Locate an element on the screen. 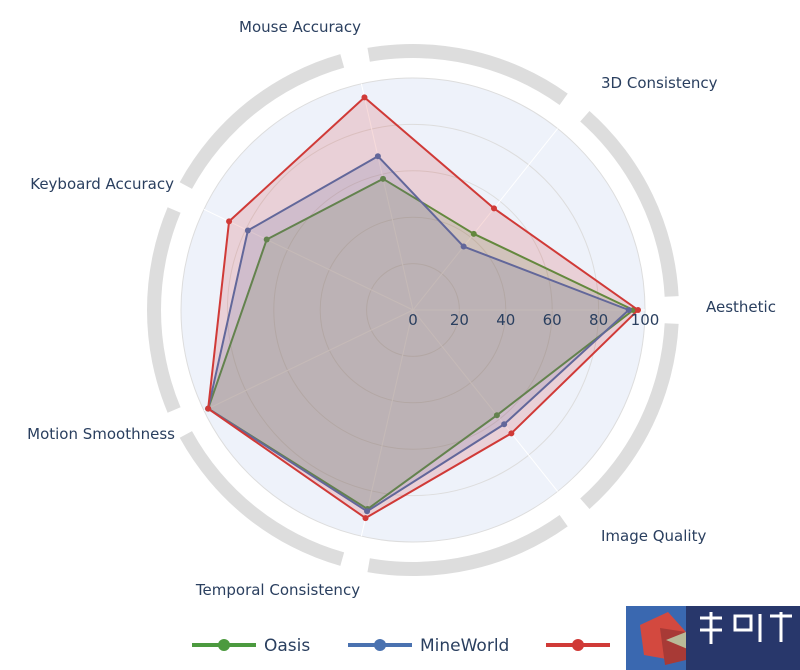  watermark-logo is located at coordinates (713, 638).